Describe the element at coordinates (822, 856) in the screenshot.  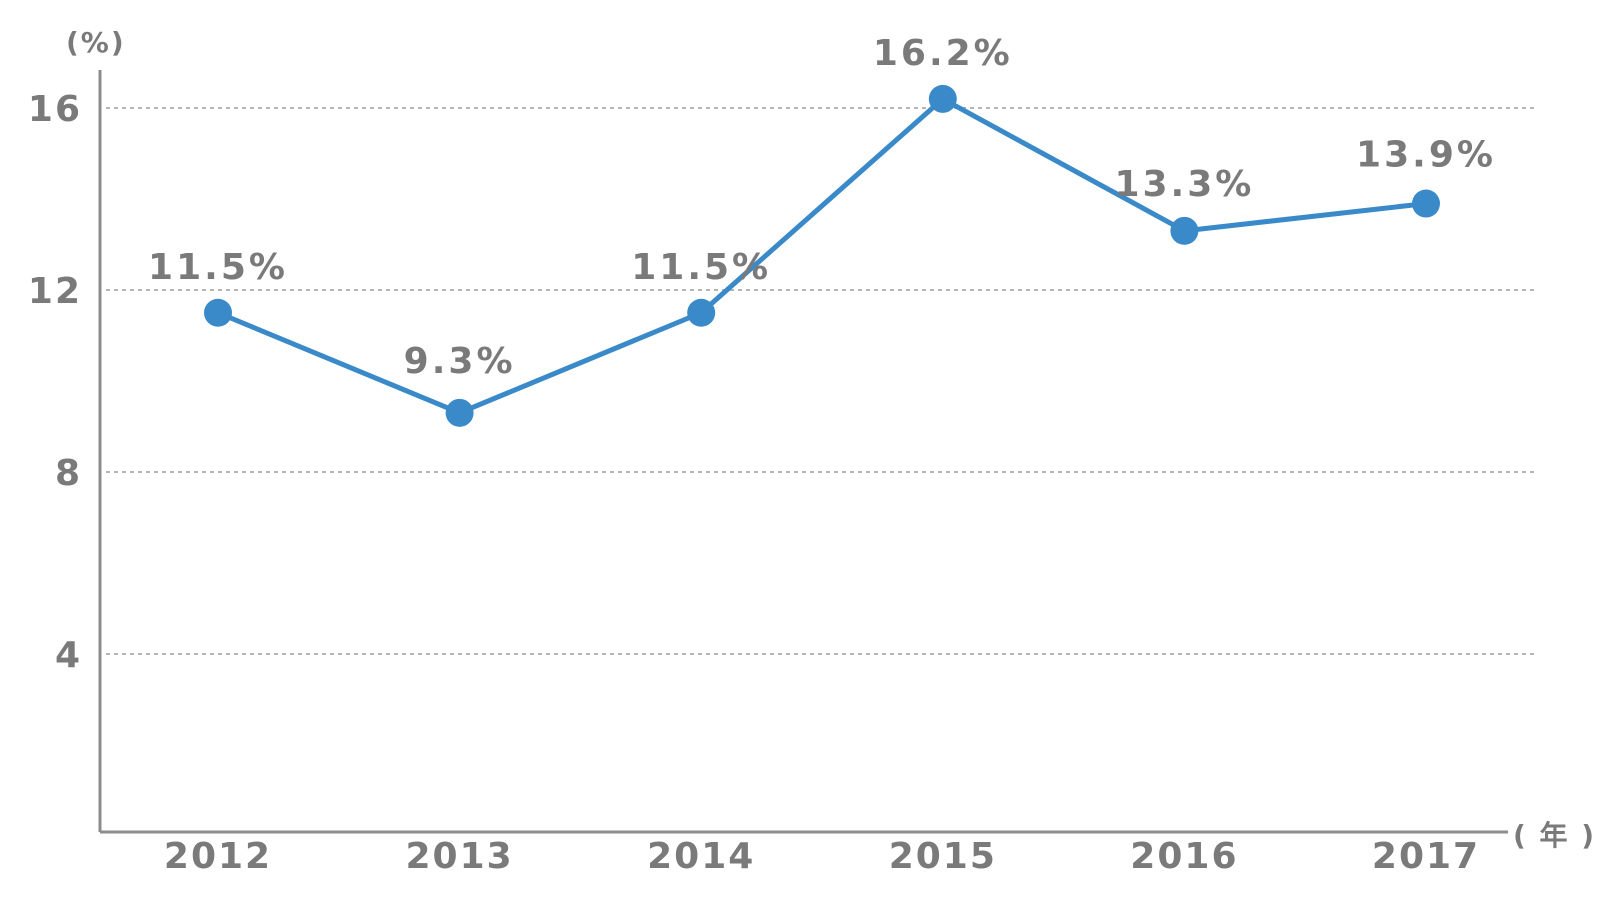
I see `x-tick-labels: 2012 2013 2014 2015 2016 2017` at that location.